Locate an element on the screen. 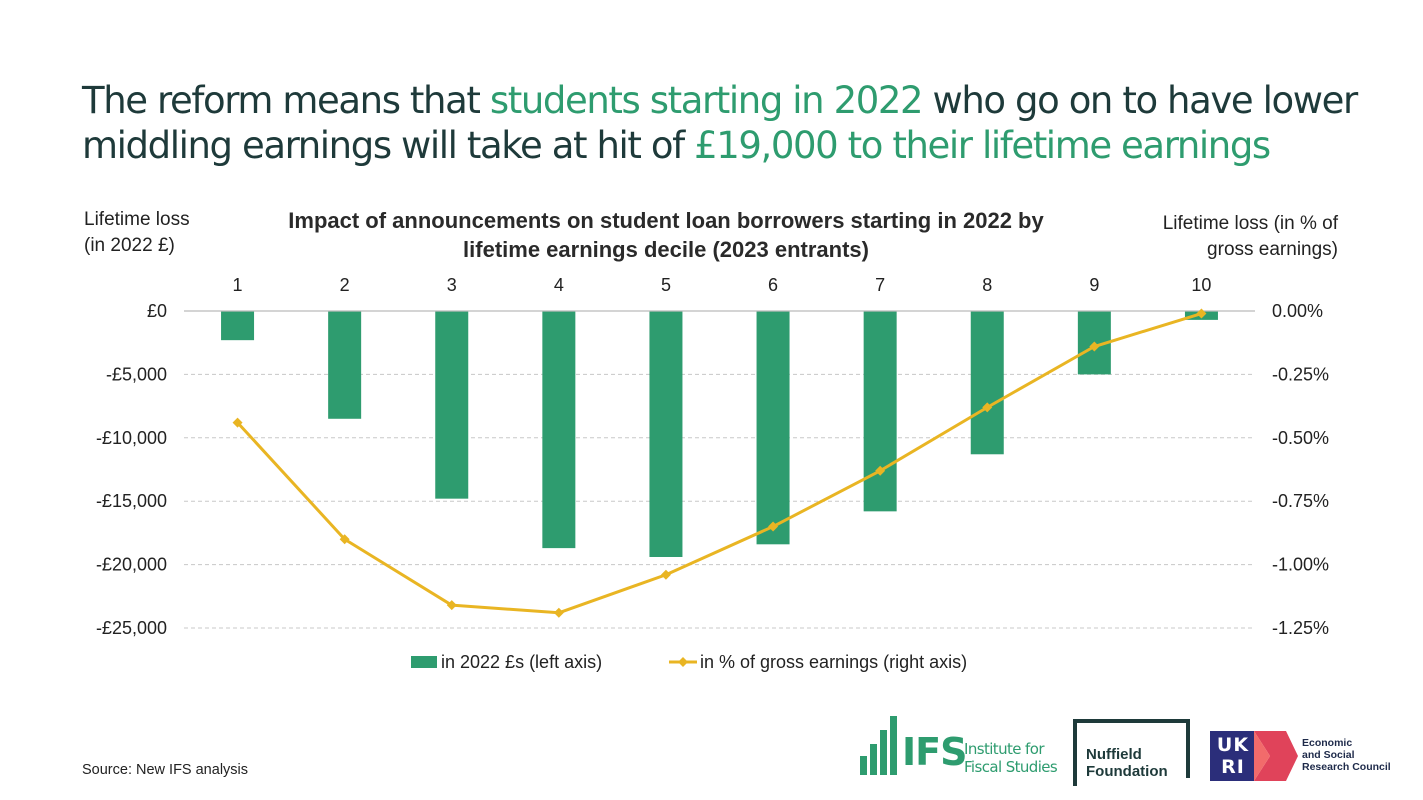 This screenshot has width=1423, height=800. left-axis-title: Lifetime loss (in 2022 £) is located at coordinates (137, 233).